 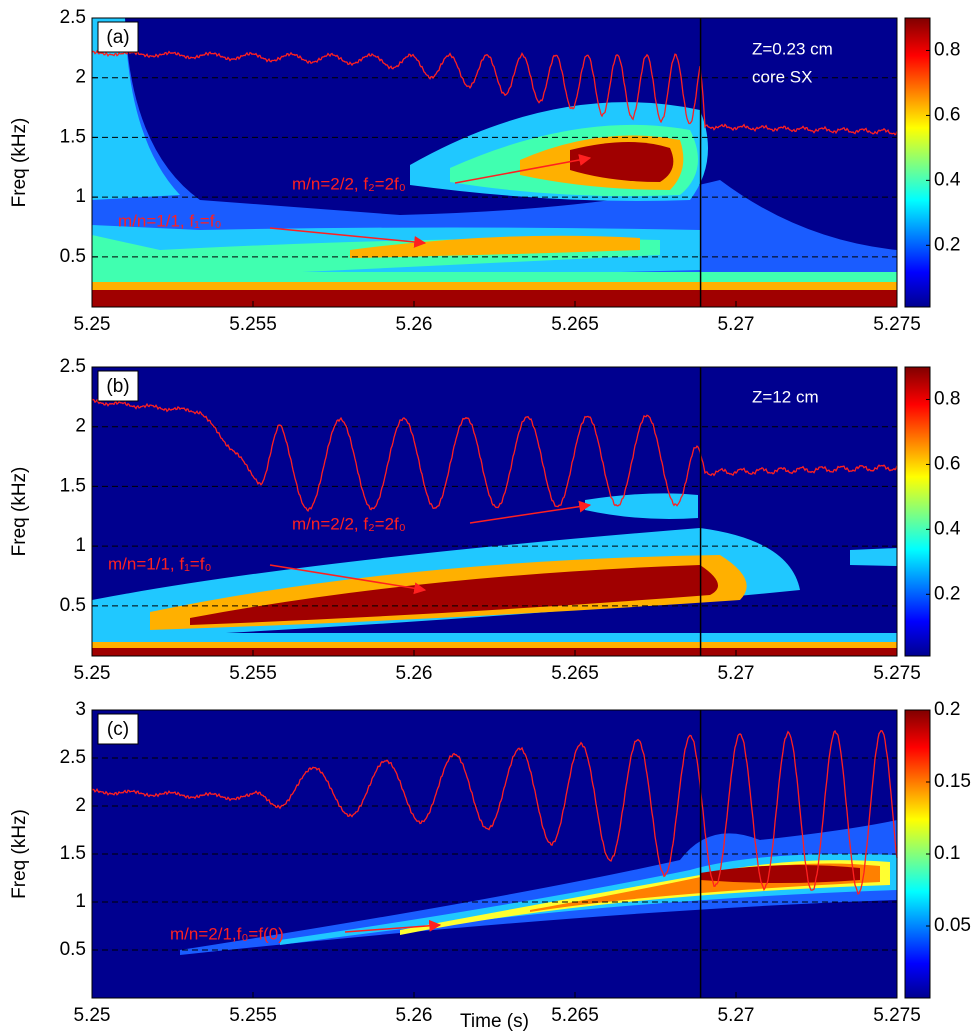 I want to click on colorbar-tick-label: 0.15, so click(x=952, y=781).